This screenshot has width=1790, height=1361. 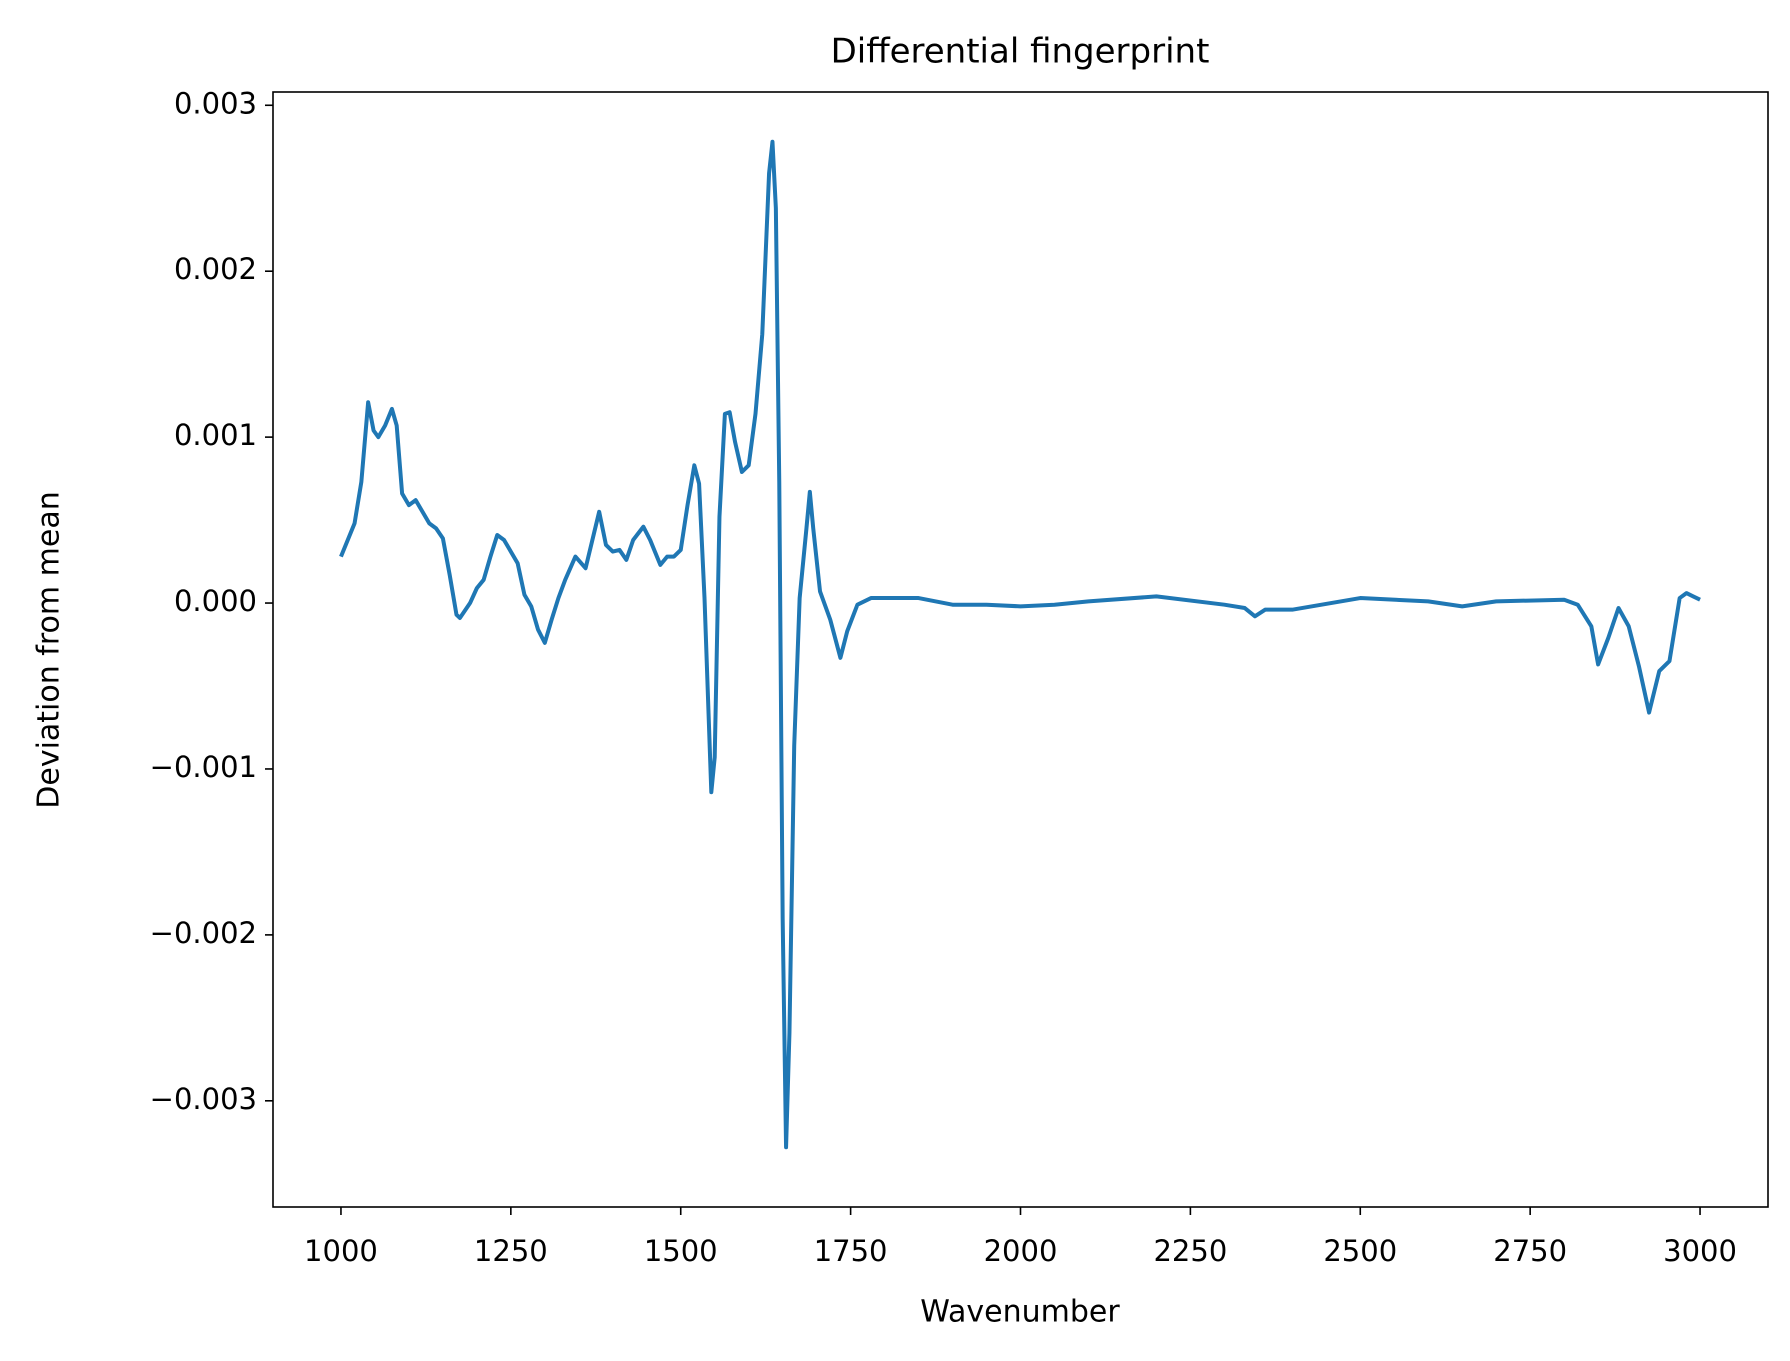 I want to click on x-tick-label: 2250, so click(x=1190, y=1251).